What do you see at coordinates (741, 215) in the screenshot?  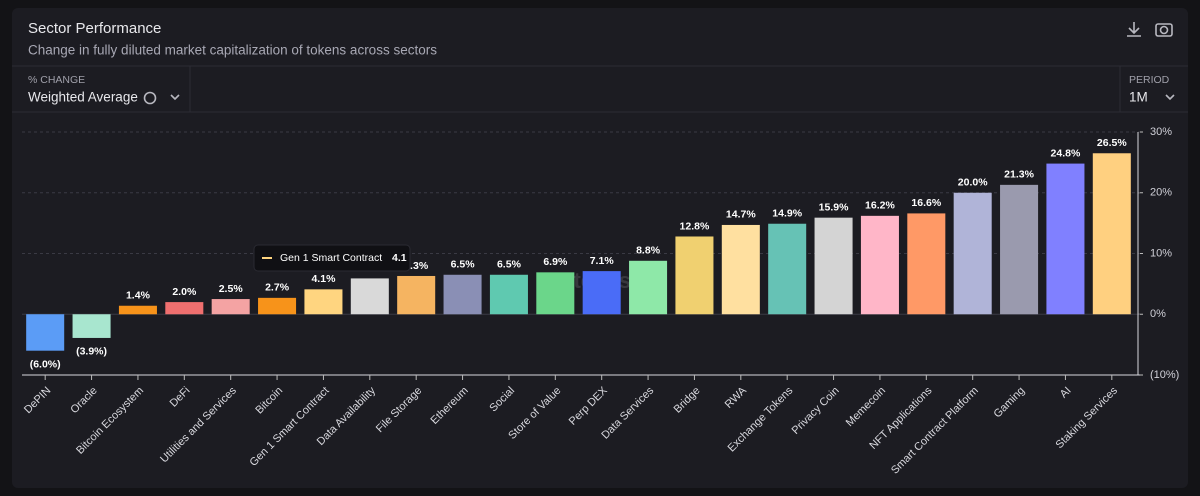 I see `value-label: 14.7%` at bounding box center [741, 215].